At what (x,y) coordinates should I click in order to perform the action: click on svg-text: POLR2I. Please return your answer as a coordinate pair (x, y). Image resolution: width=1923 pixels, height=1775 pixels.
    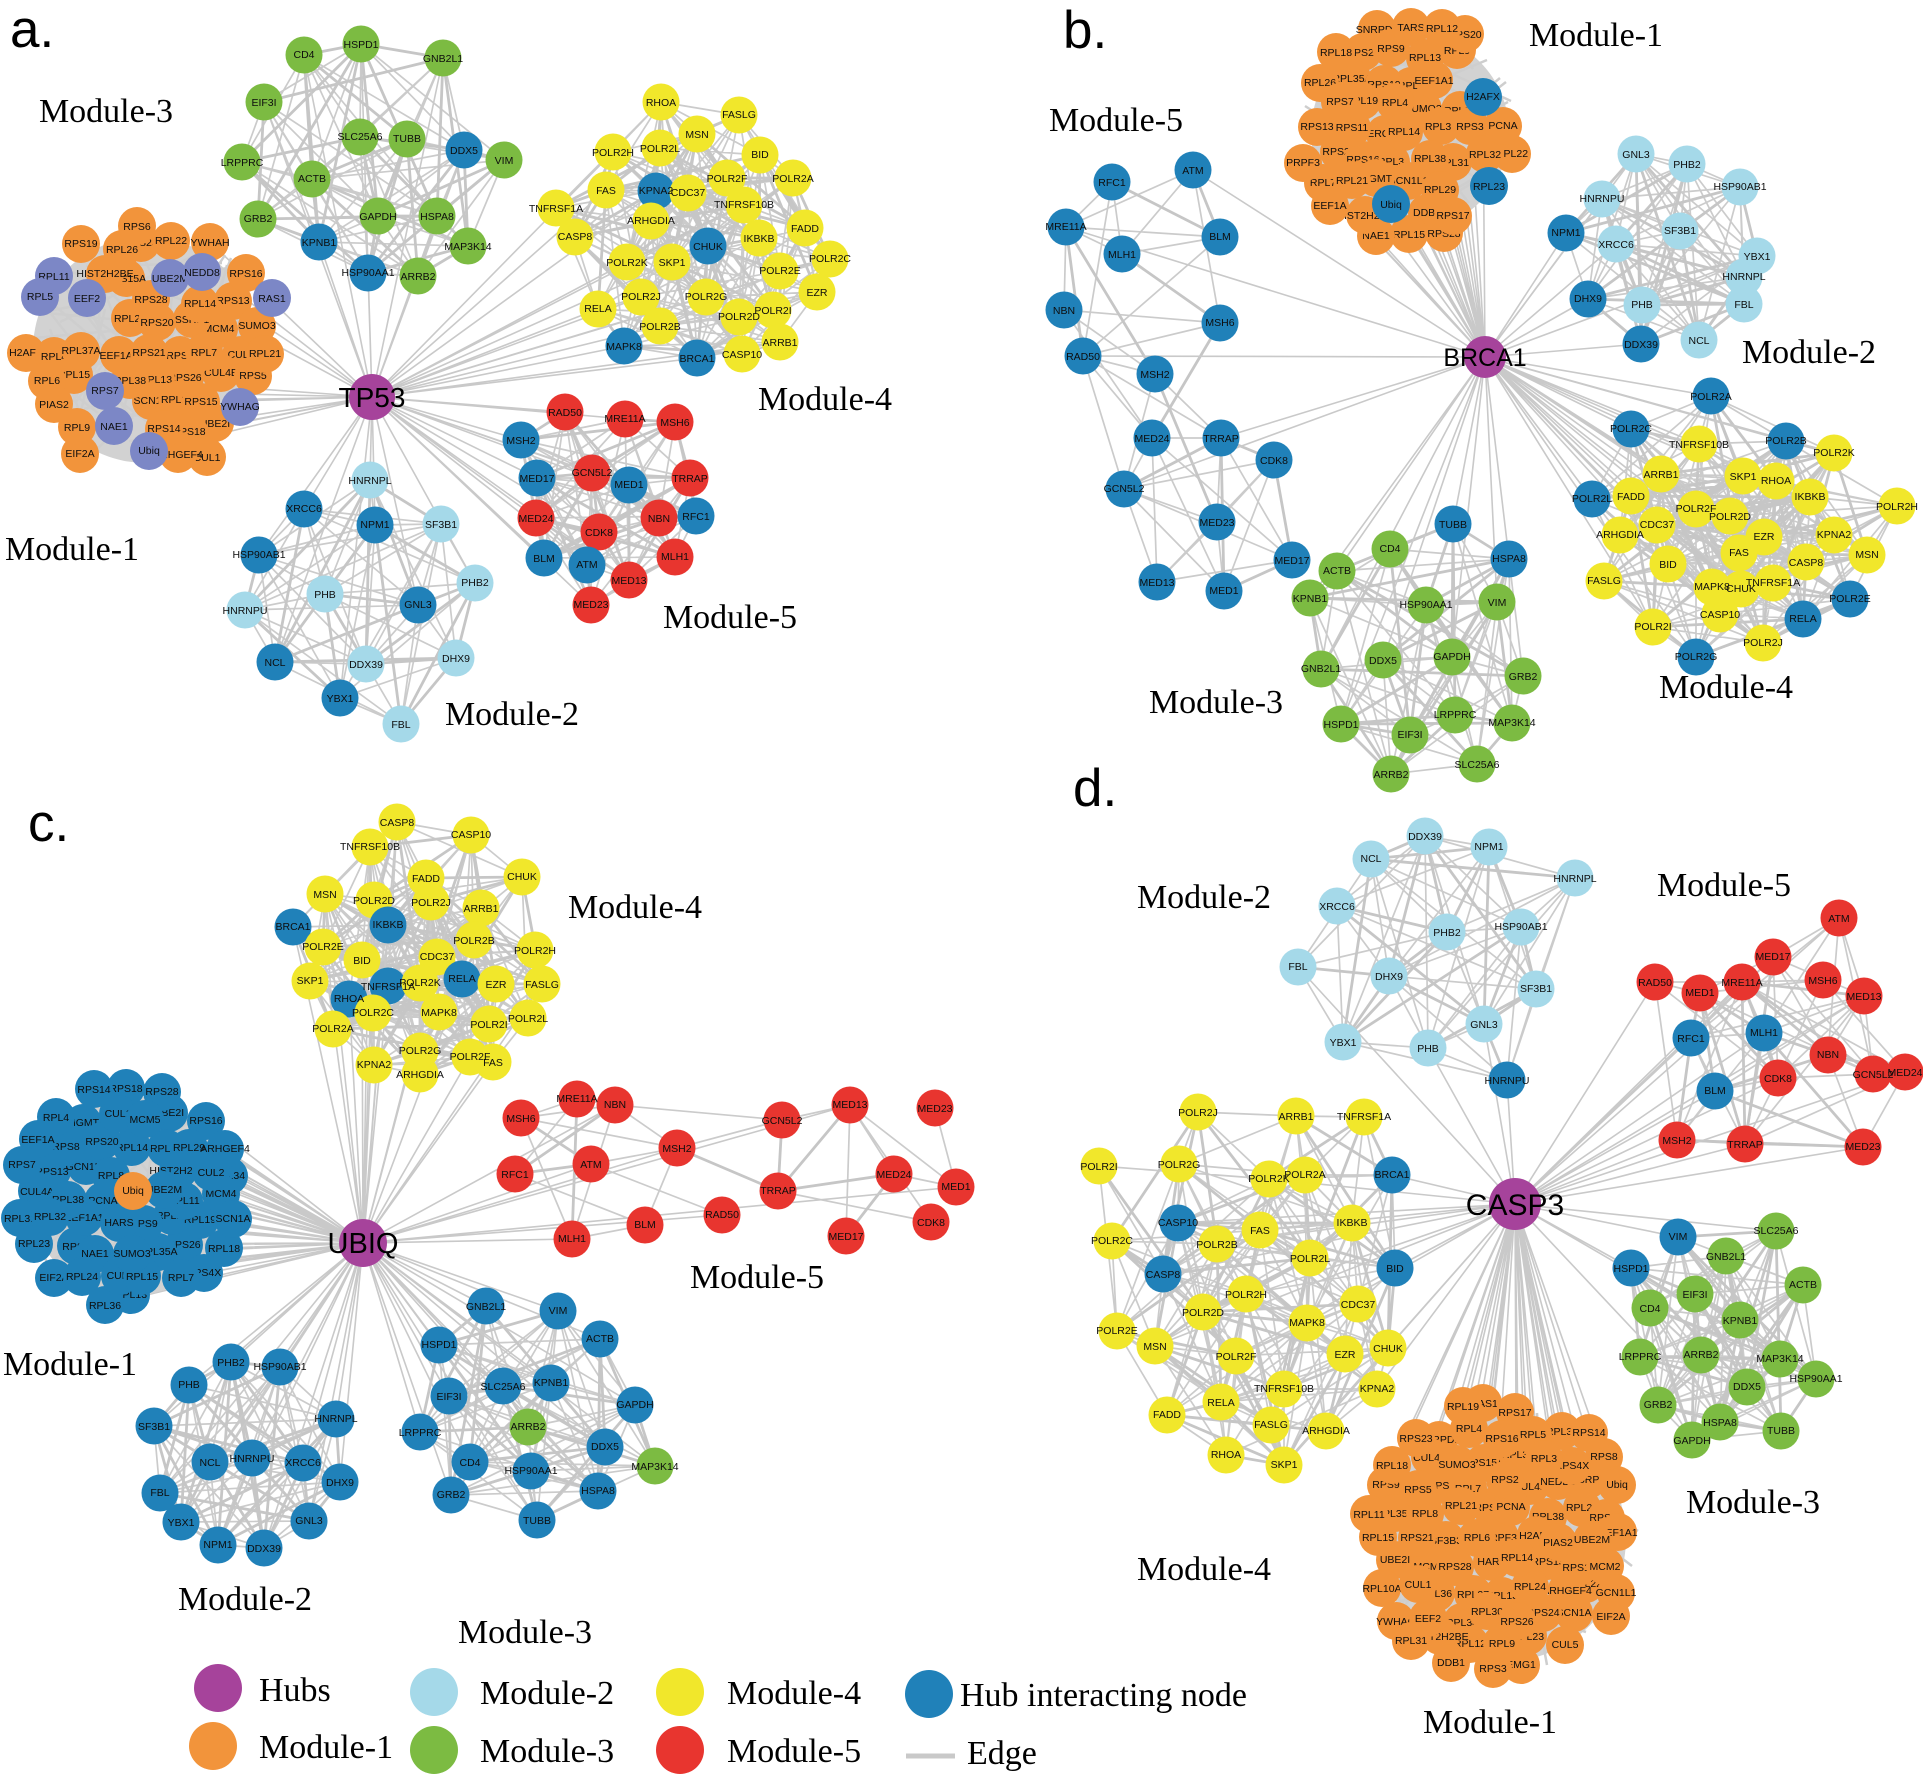
    Looking at the image, I should click on (772, 311).